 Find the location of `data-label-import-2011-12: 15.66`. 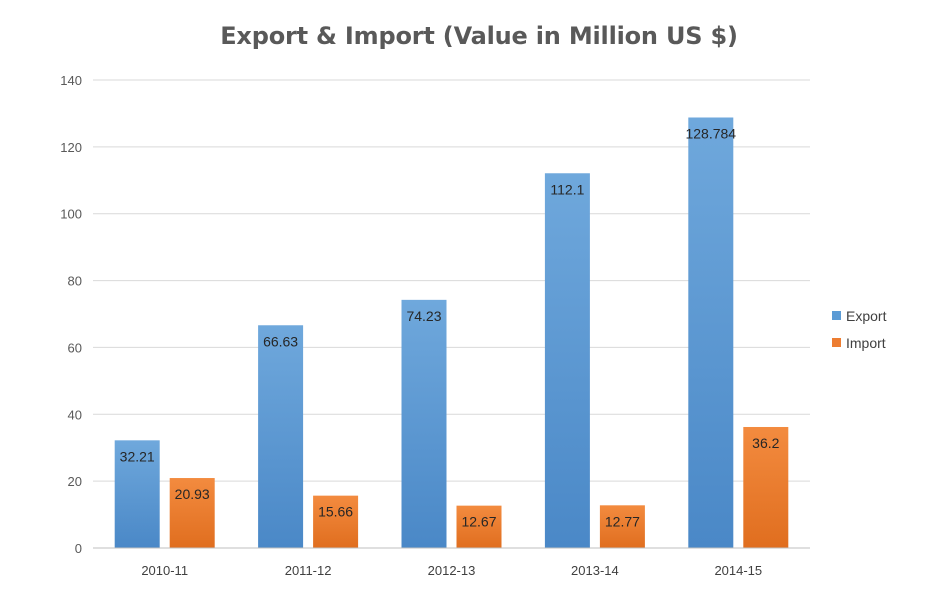

data-label-import-2011-12: 15.66 is located at coordinates (335, 512).